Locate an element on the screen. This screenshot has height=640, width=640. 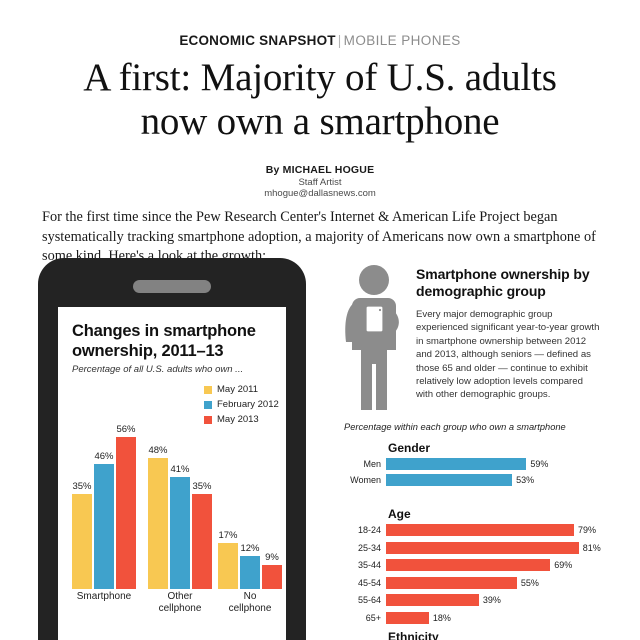
person-with-phone-icon is located at coordinates (375, 340).